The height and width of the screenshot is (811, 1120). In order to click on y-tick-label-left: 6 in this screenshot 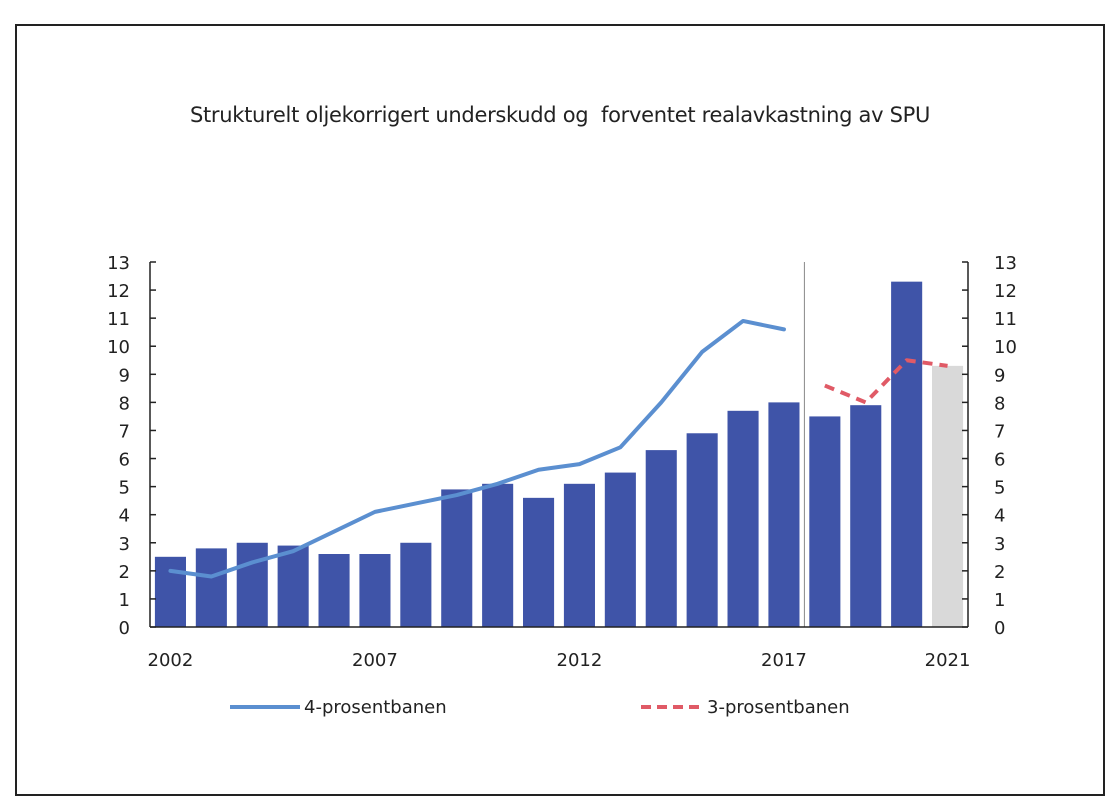, I will do `click(124, 460)`.